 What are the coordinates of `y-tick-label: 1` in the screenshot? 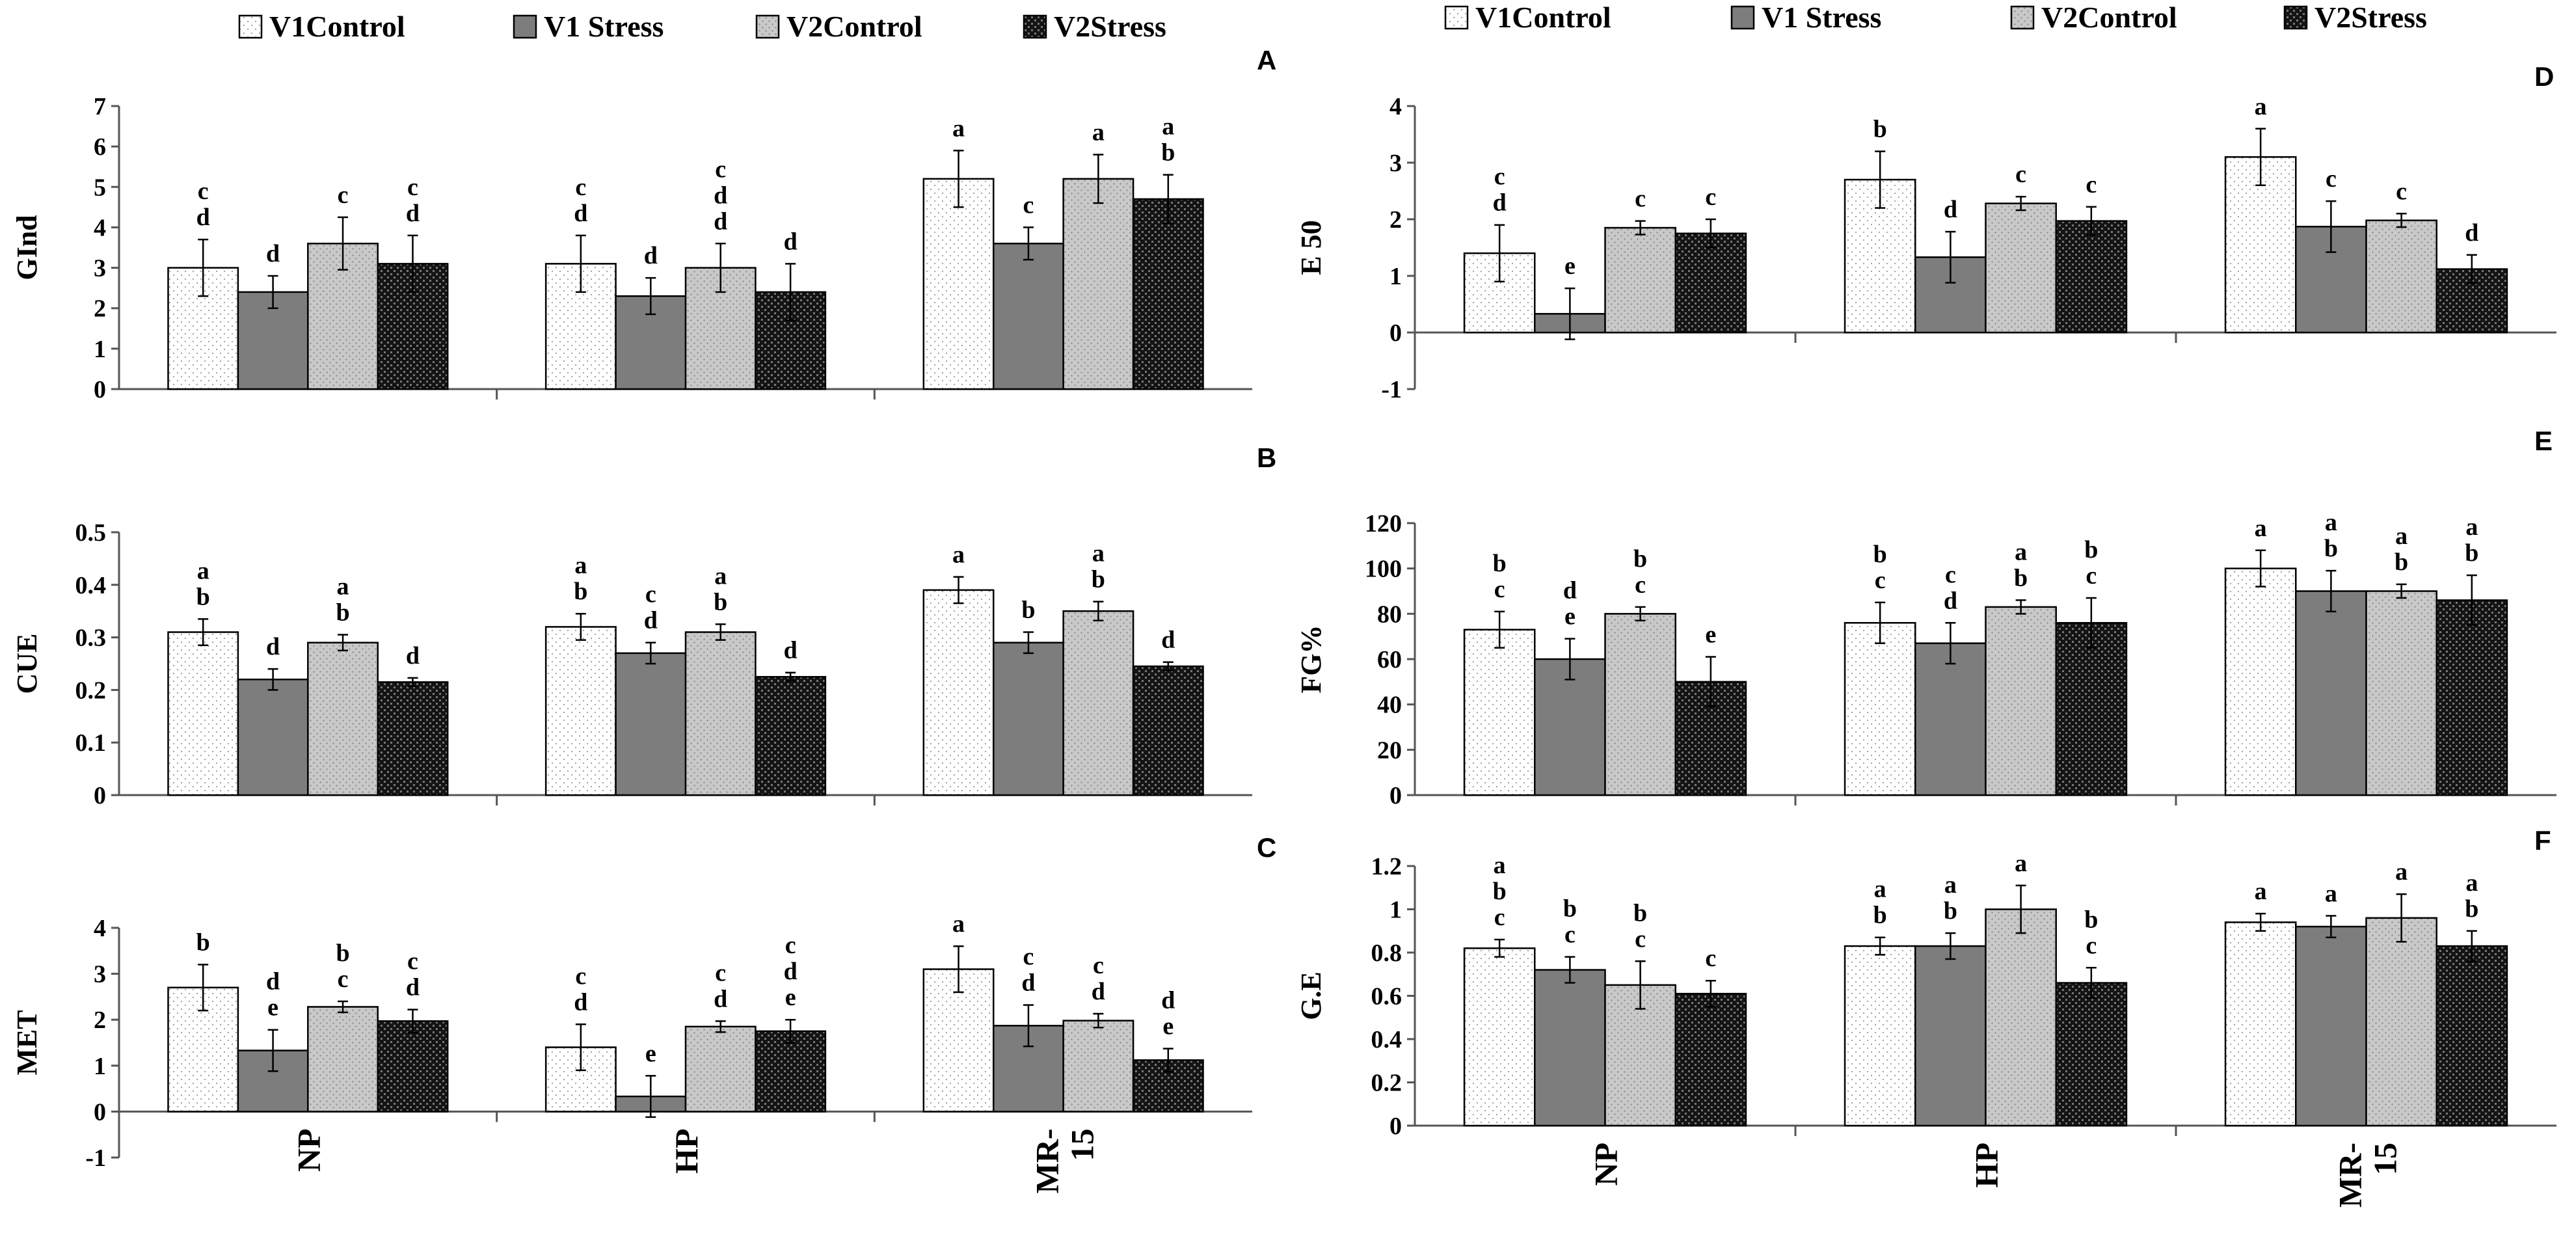 It's located at (100, 349).